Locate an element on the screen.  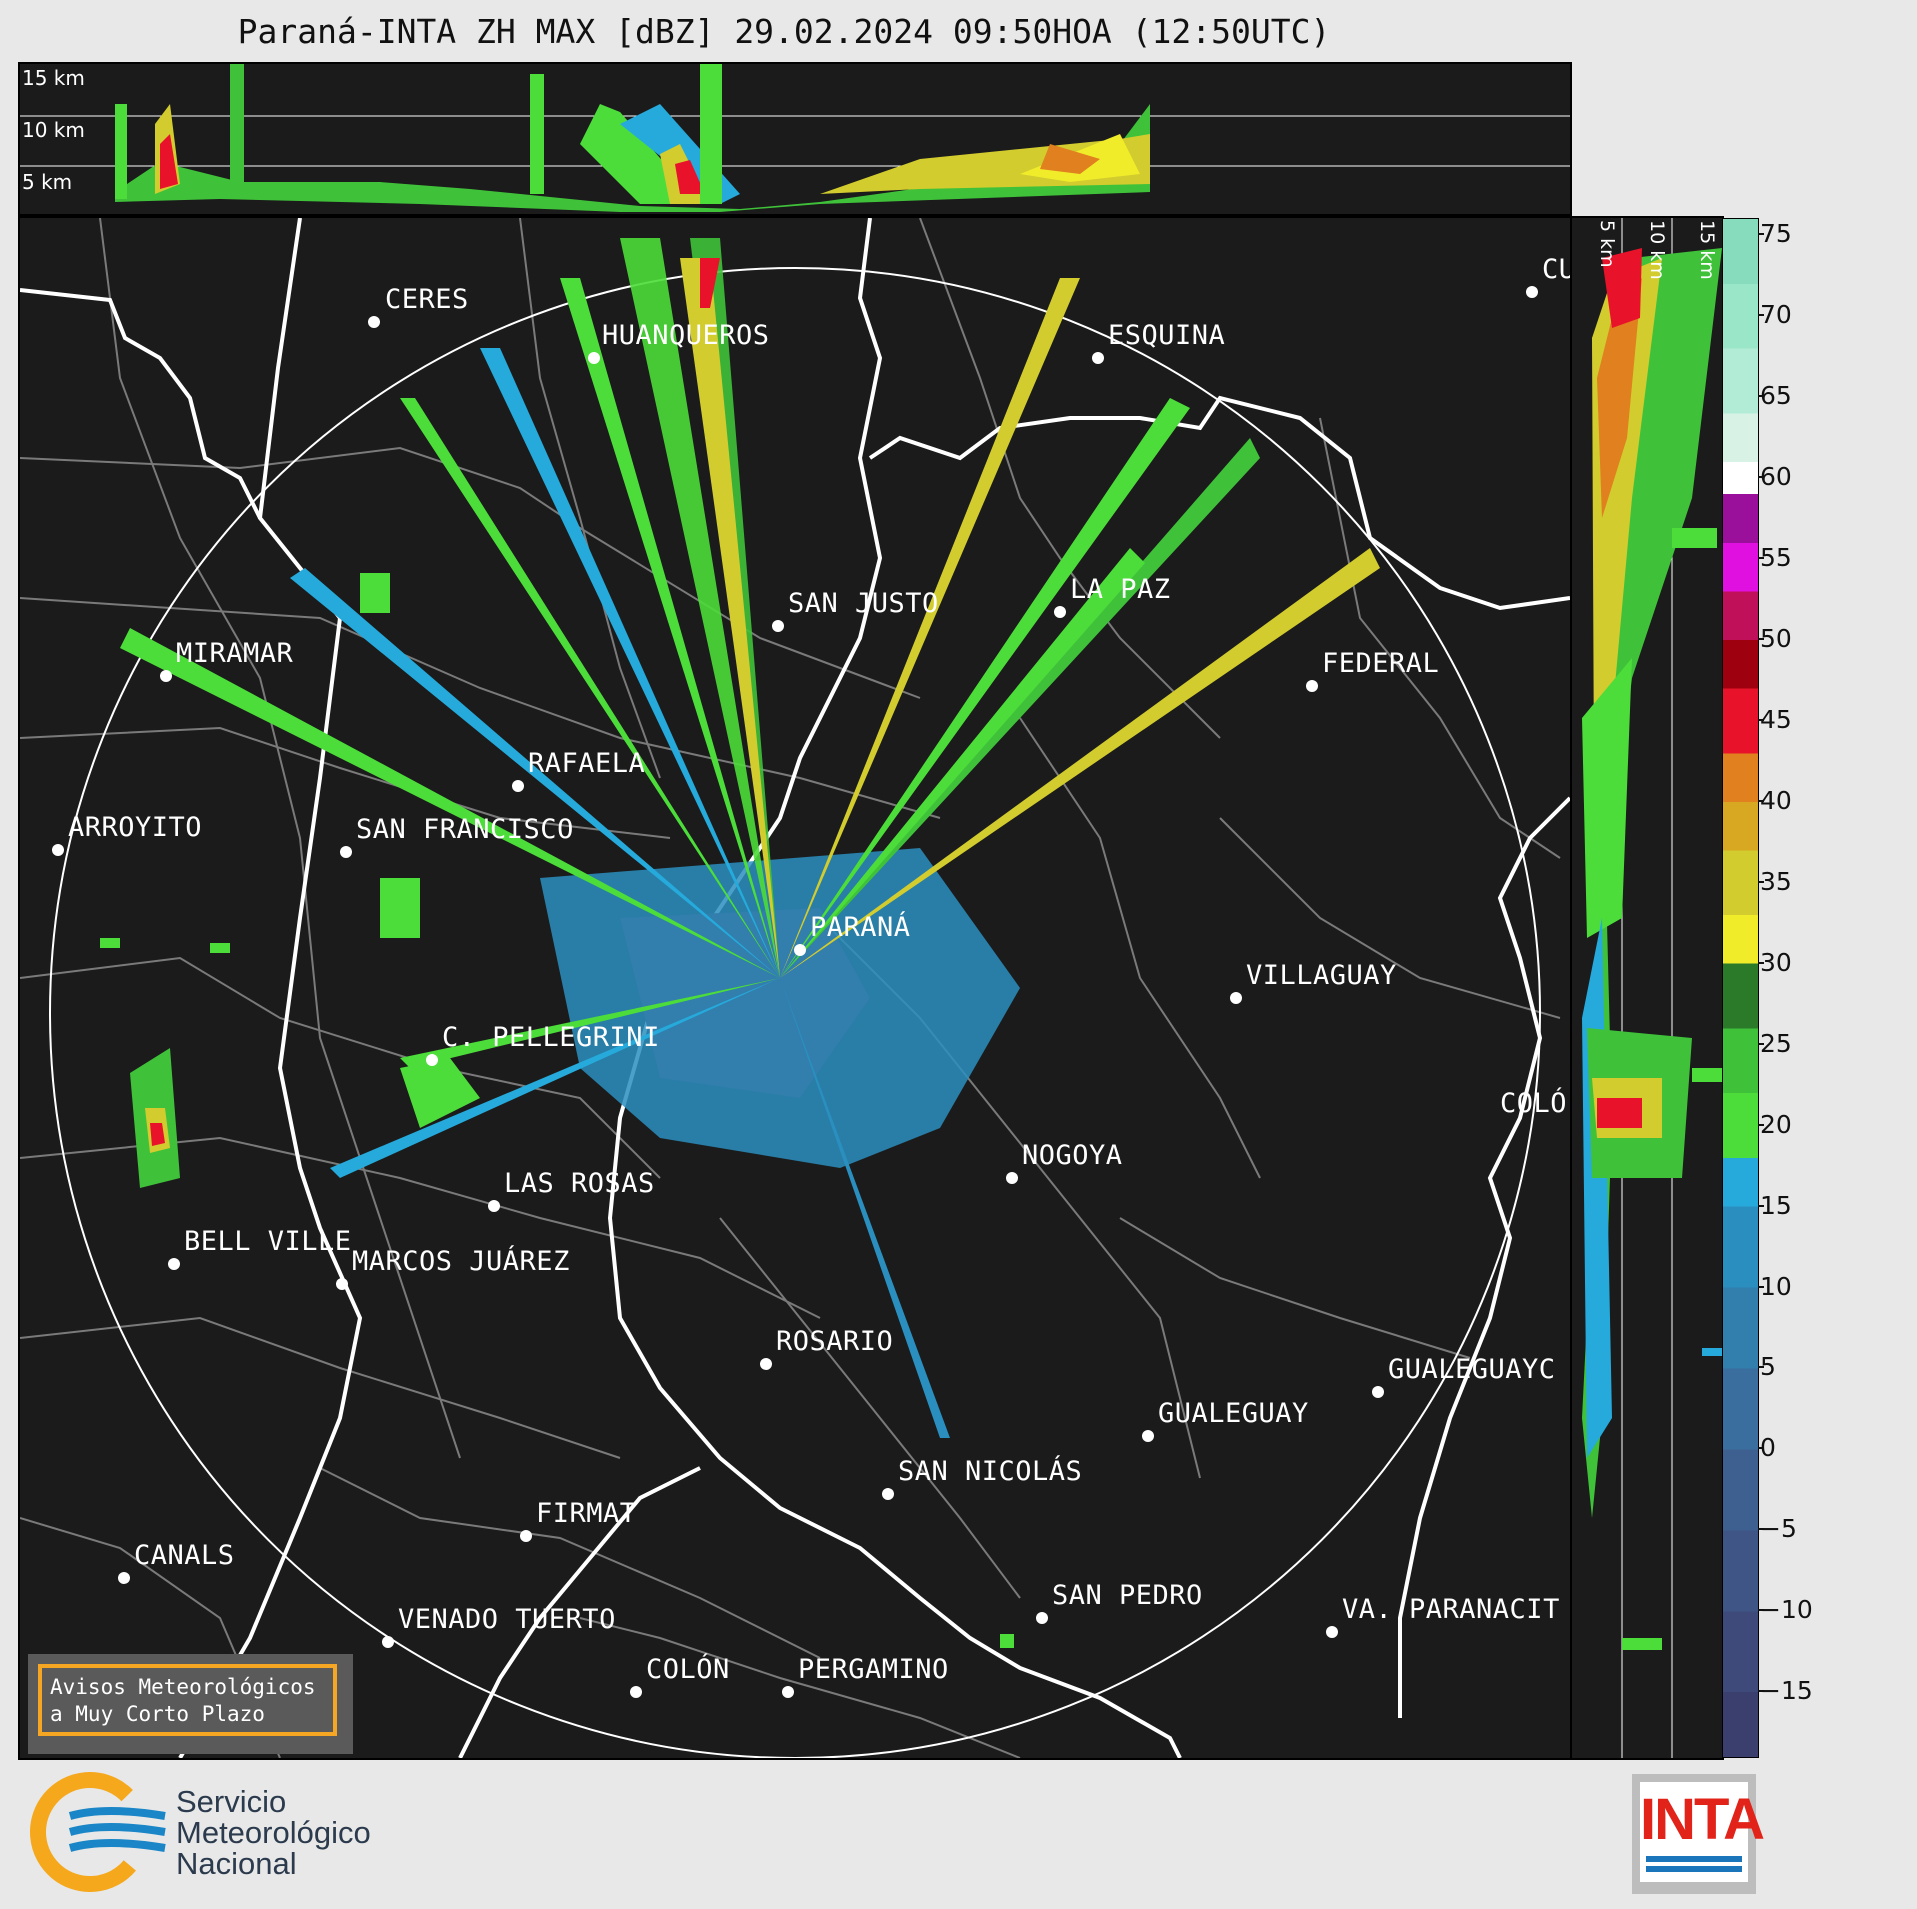
colorbar-tick-label: 50 is located at coordinates (1776, 638).